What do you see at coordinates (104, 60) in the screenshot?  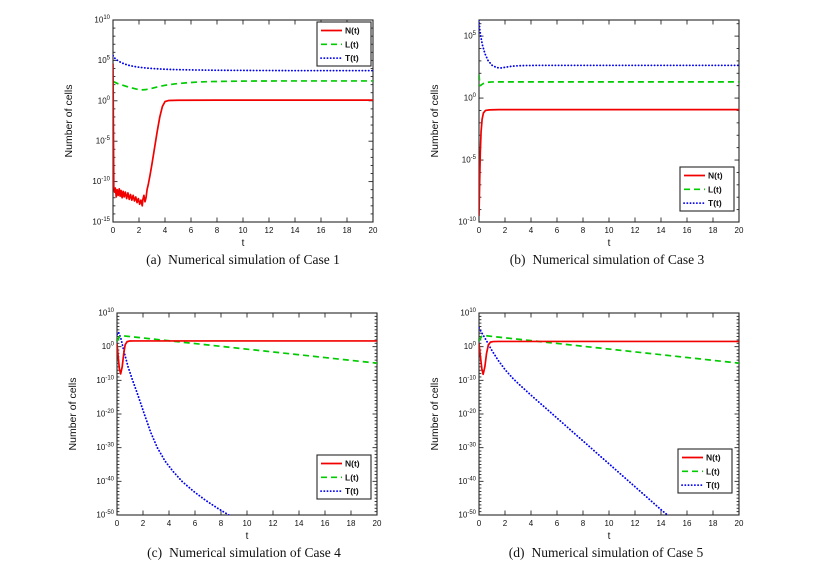 I see `y-tick-label: 10⁵` at bounding box center [104, 60].